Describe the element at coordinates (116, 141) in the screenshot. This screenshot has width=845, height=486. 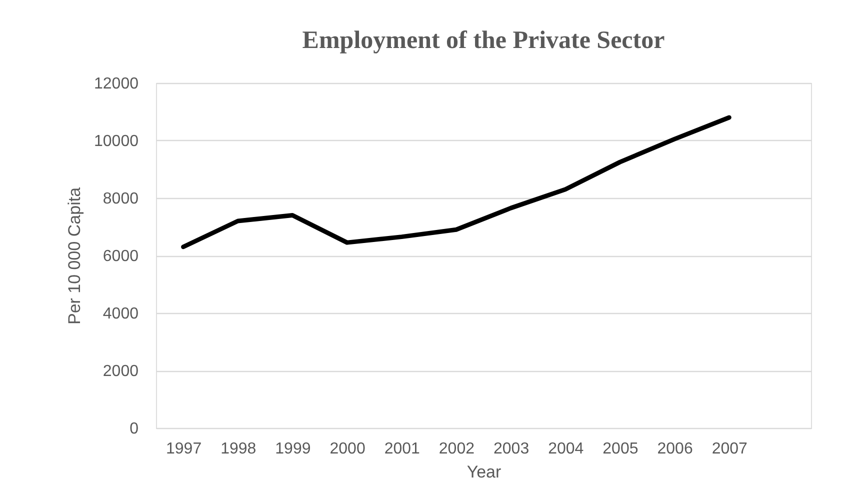
I see `y-tick-label: 10000` at that location.